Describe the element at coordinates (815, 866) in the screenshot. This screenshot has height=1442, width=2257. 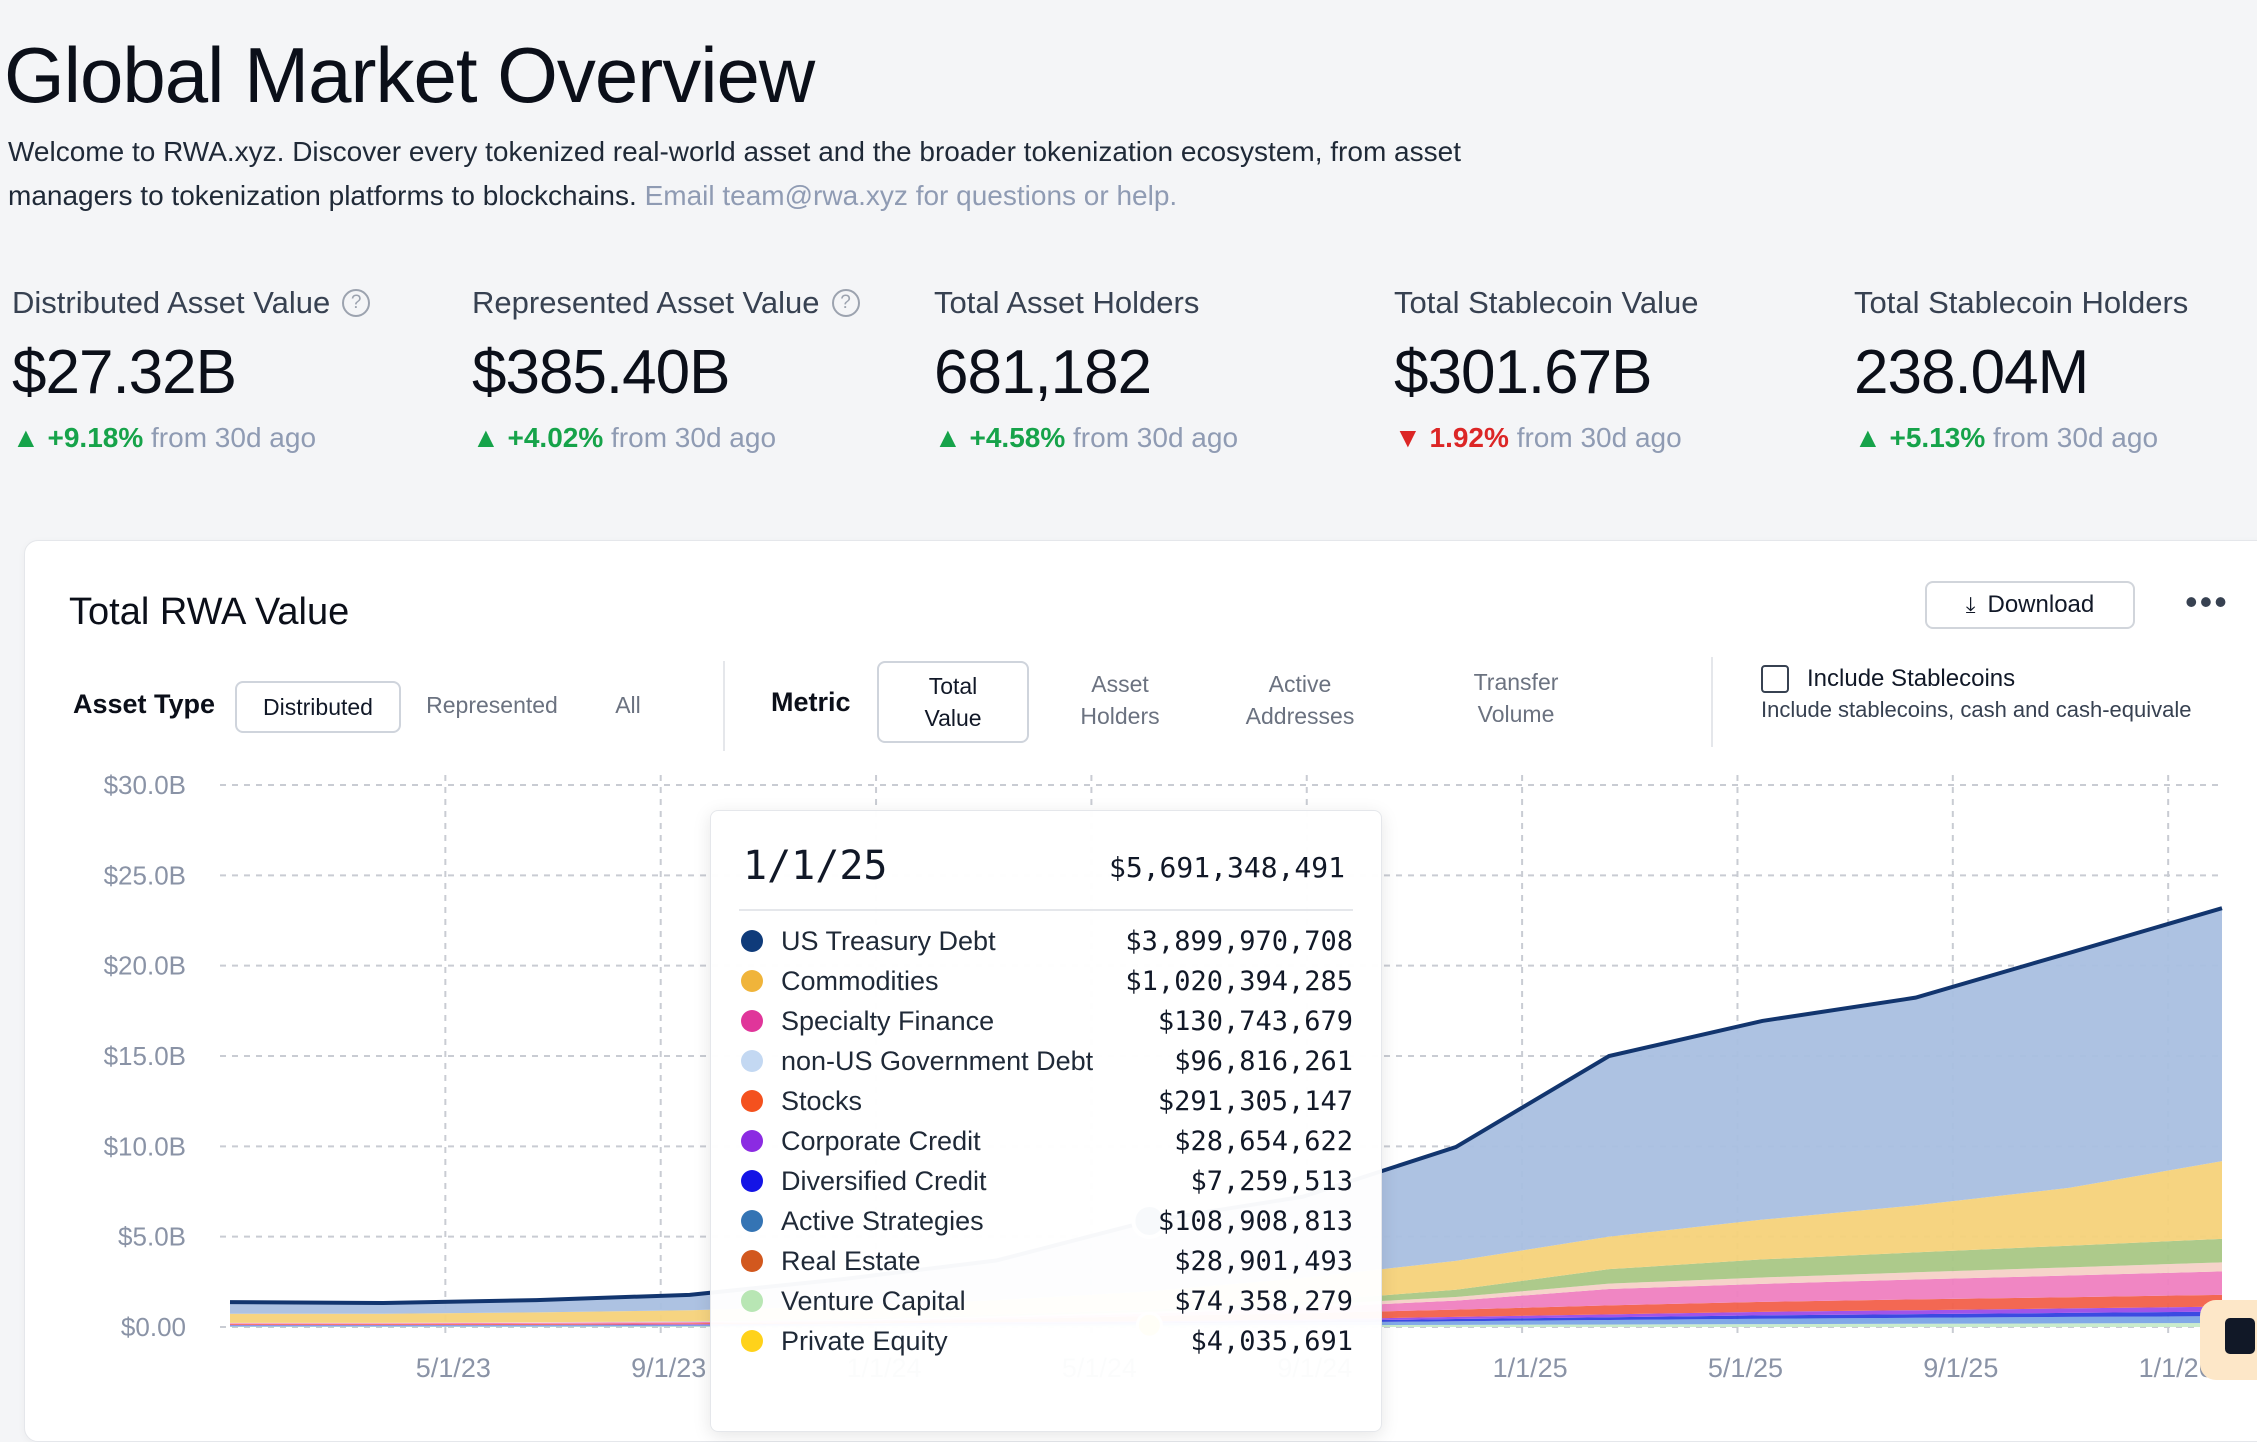
I see `tooltip-date: 1/1/25` at that location.